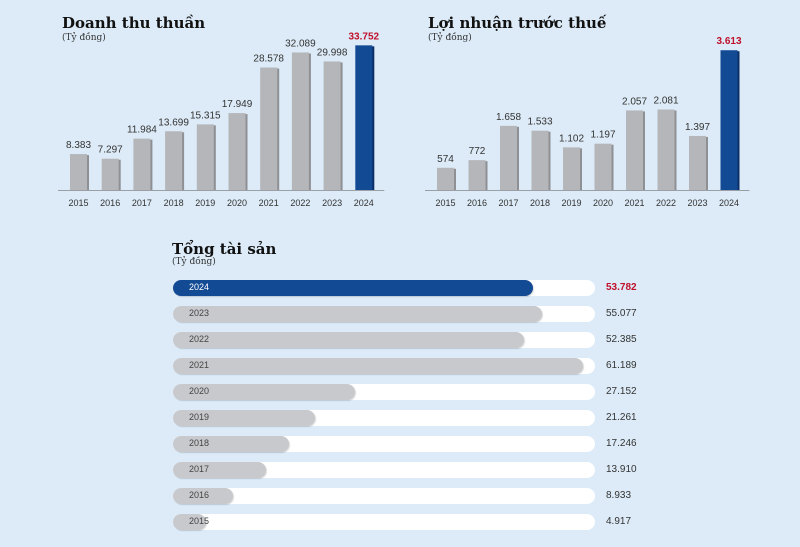  What do you see at coordinates (621, 365) in the screenshot?
I see `assets-value-label-2021: 61.189` at bounding box center [621, 365].